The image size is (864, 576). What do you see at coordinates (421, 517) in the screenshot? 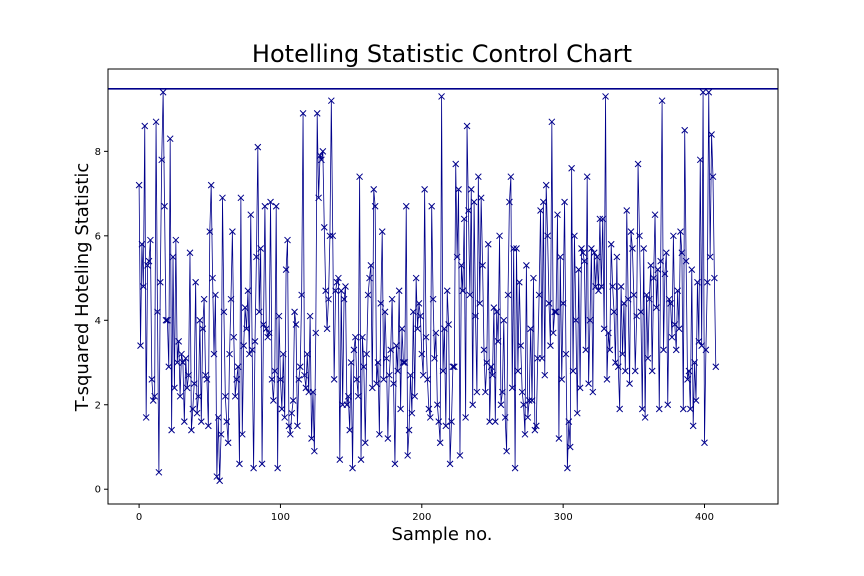
I see `x-tick-label-200: 200` at bounding box center [421, 517].